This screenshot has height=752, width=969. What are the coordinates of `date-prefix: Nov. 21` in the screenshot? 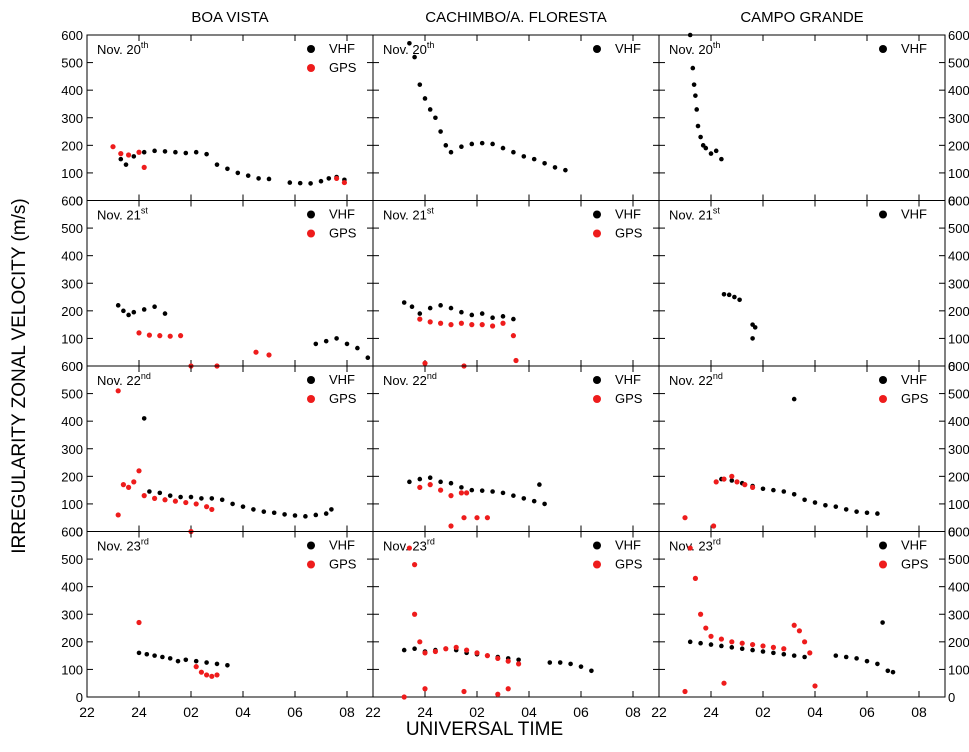 It's located at (405, 215).